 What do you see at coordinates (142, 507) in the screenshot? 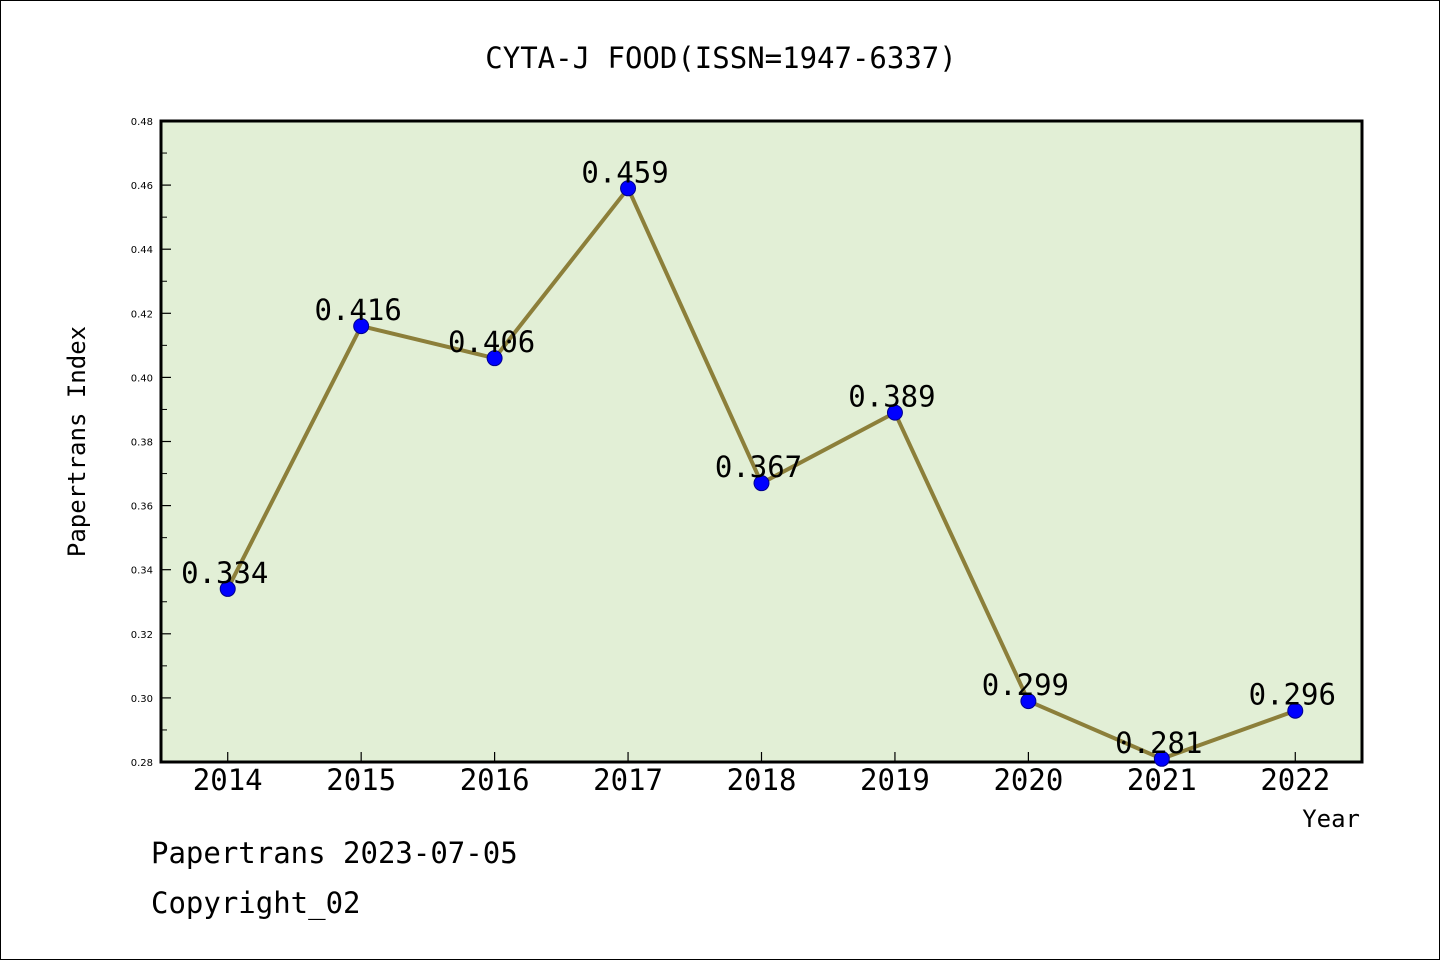
I see `y-tick-label: 0.36` at bounding box center [142, 507].